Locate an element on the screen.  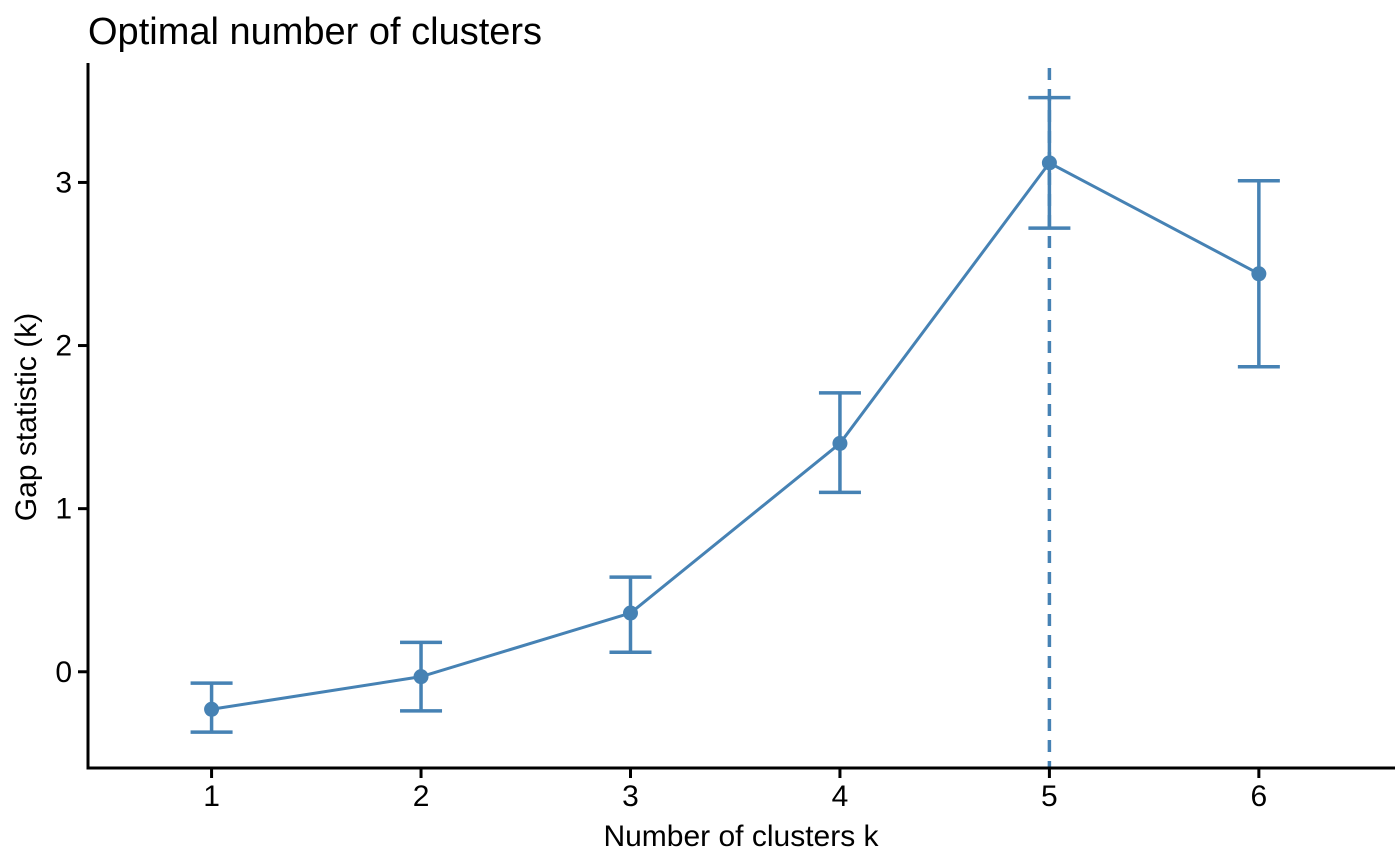
x-axis-tick-label: 1 is located at coordinates (211, 796).